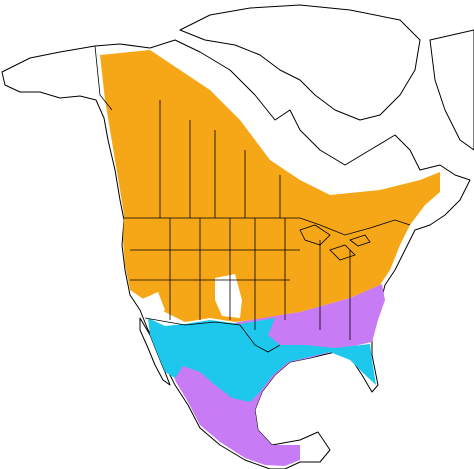 The width and height of the screenshot is (474, 469). What do you see at coordinates (335, 242) in the screenshot?
I see `great-lakes` at bounding box center [335, 242].